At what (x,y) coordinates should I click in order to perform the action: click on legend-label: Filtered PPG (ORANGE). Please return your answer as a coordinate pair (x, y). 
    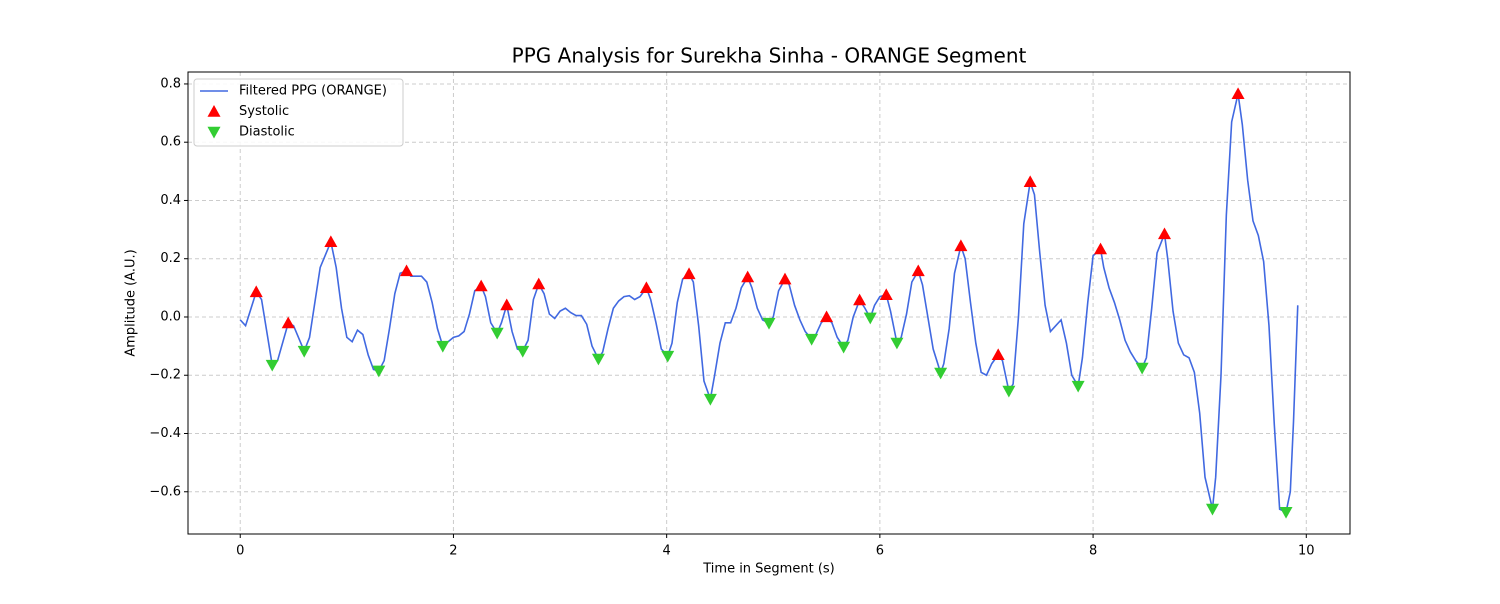
    Looking at the image, I should click on (313, 91).